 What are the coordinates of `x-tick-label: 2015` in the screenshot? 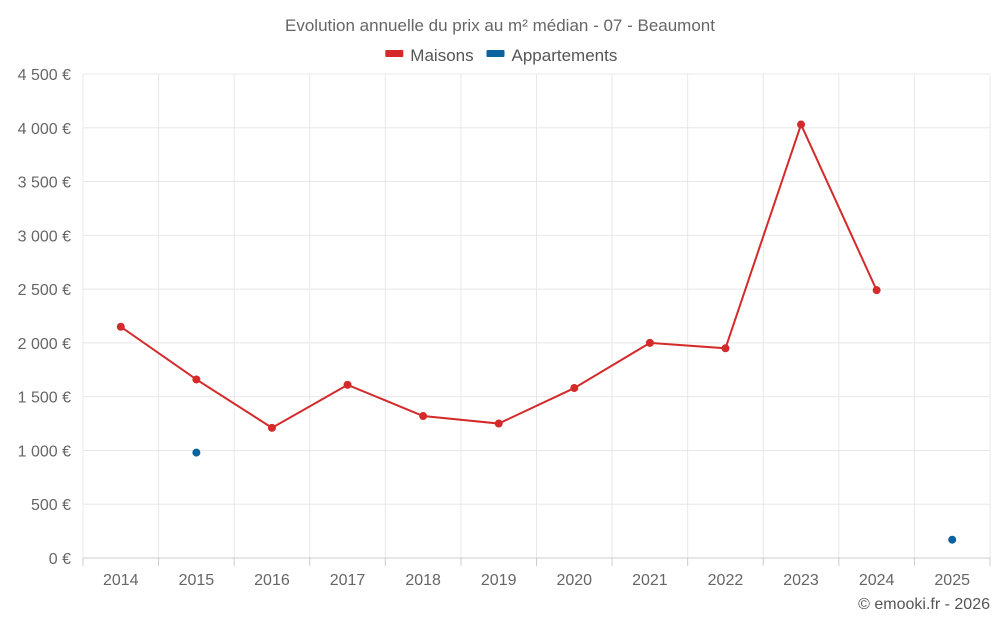 It's located at (197, 580).